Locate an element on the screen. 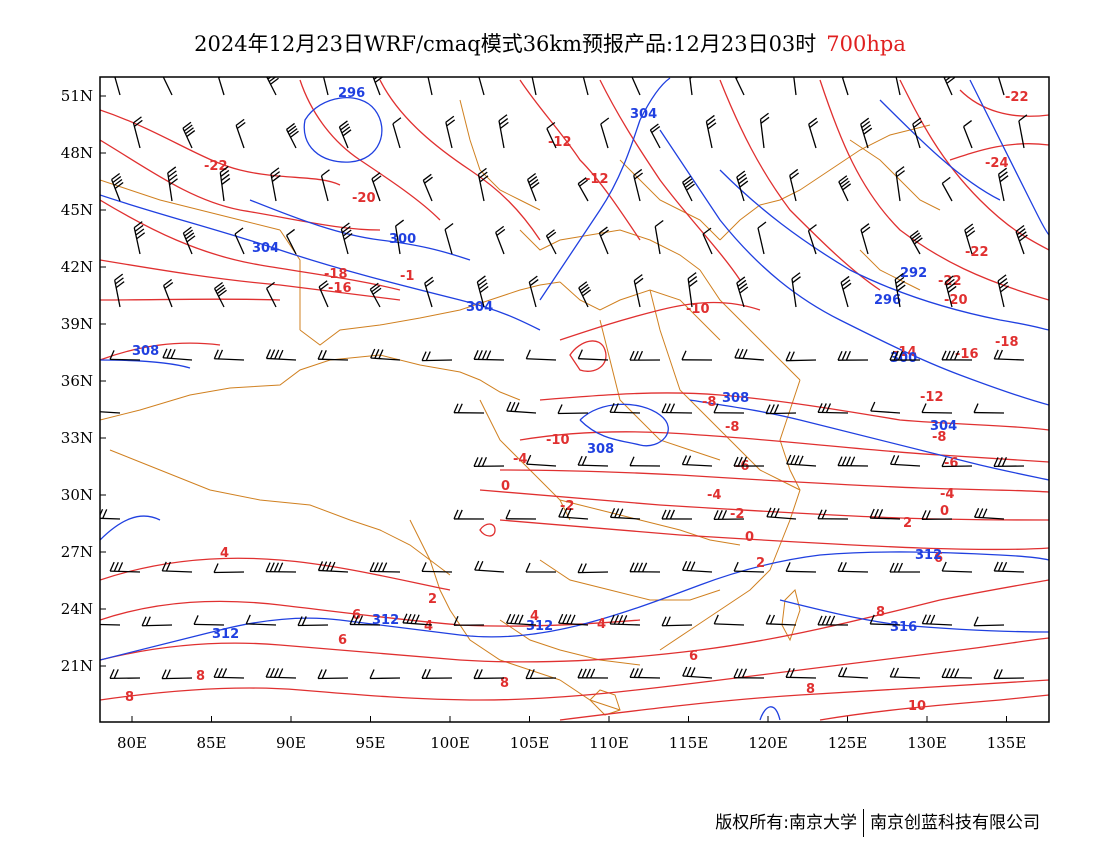  lon-label: 90E is located at coordinates (291, 743).